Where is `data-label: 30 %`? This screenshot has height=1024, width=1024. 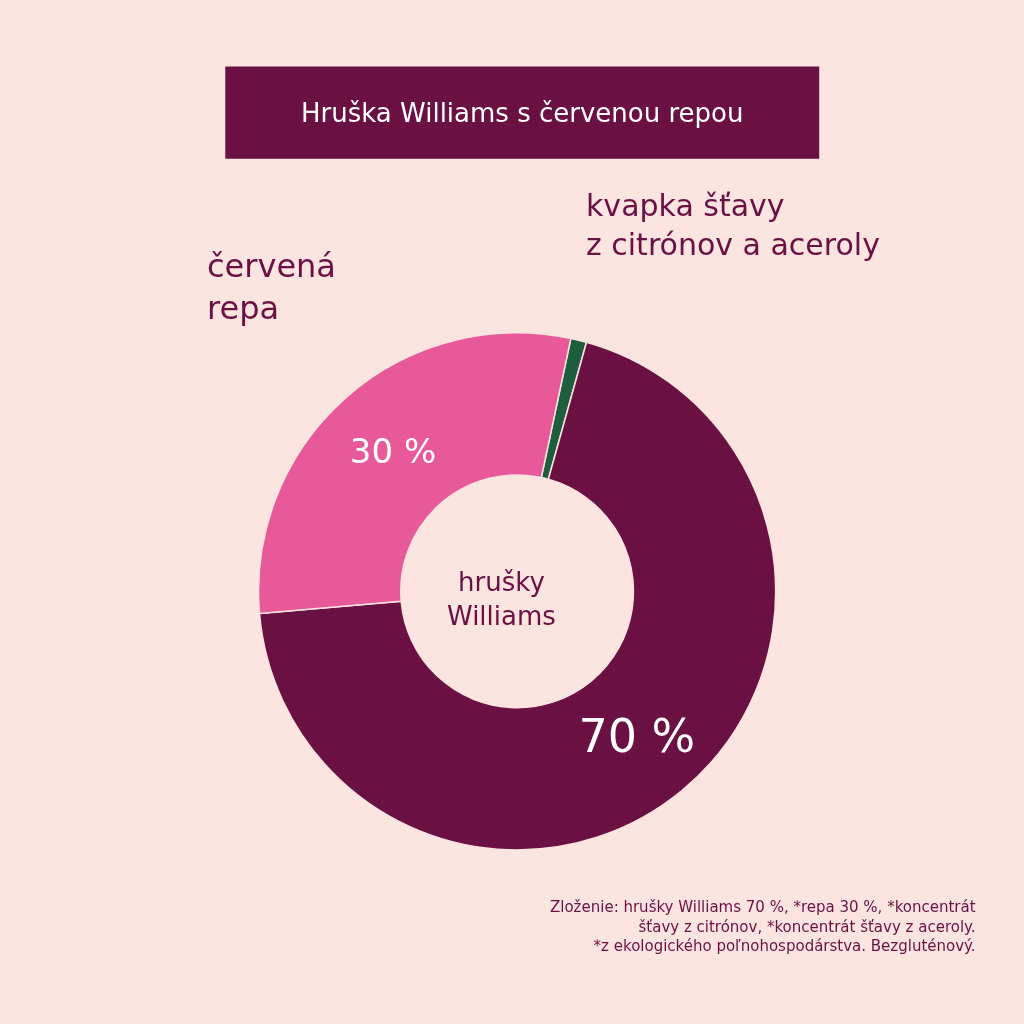 data-label: 30 % is located at coordinates (393, 450).